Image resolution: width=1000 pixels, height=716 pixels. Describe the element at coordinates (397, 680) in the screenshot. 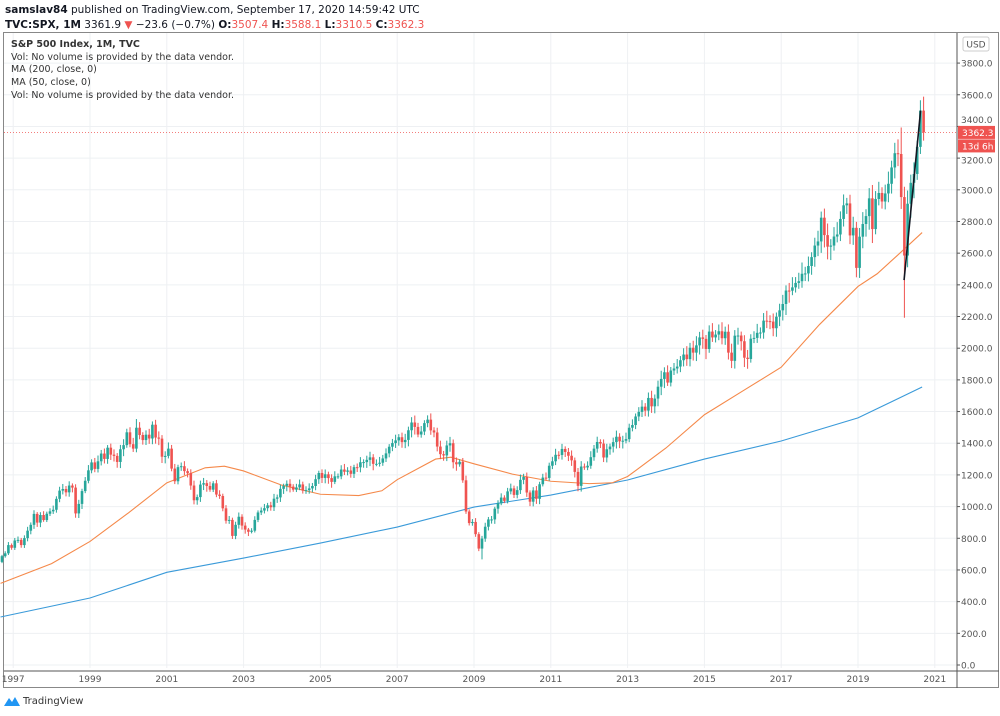

I see `x-tick-label: 2007` at that location.